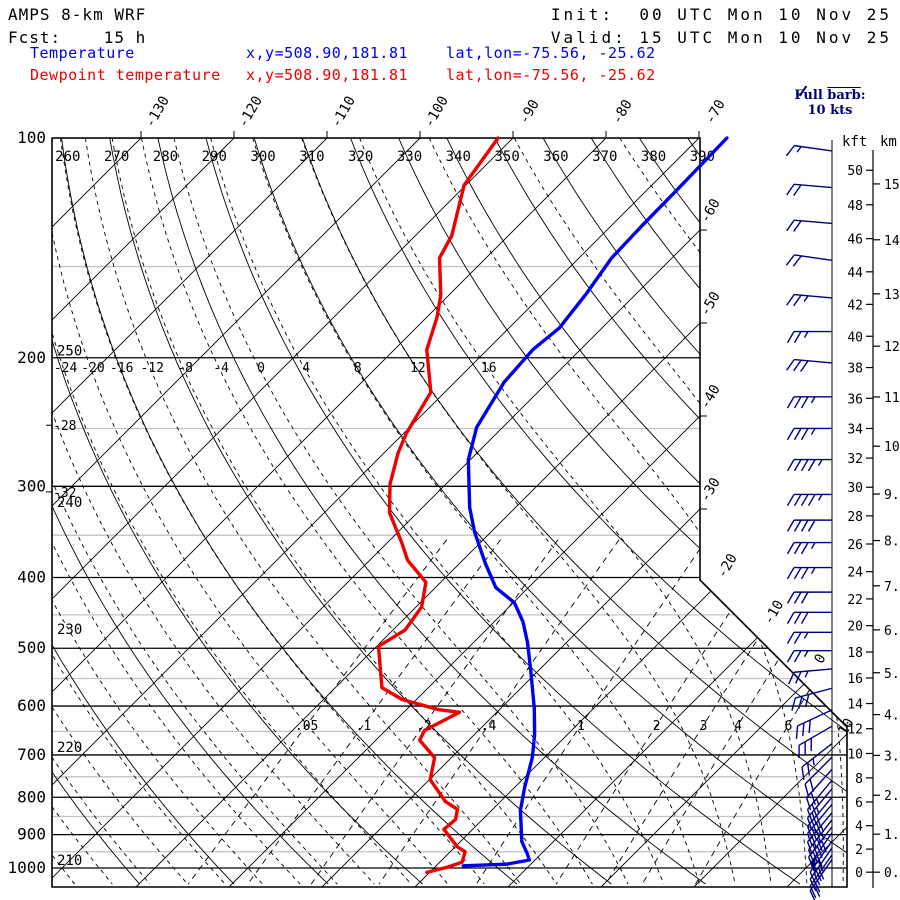 This screenshot has width=900, height=900. I want to click on svg-text: 250, so click(69, 351).